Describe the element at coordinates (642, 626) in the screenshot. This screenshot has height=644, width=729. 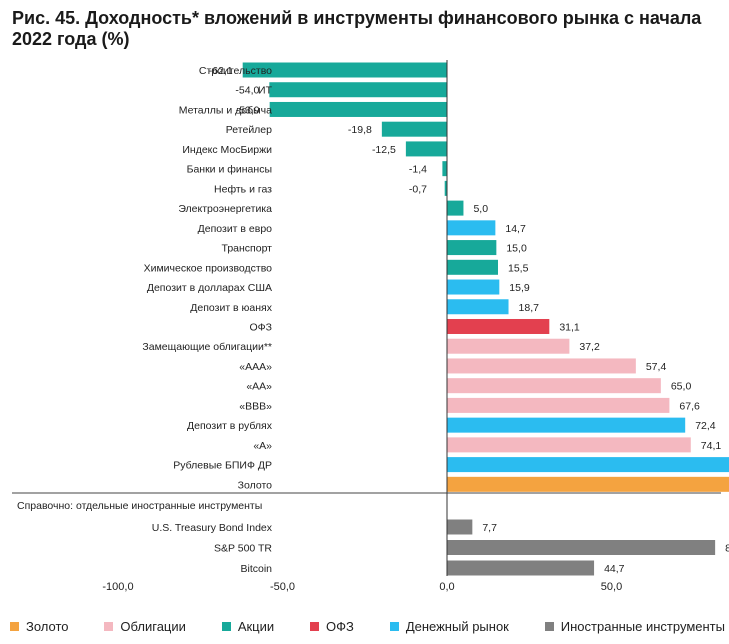
I see `legend-label-5: Иностранные инструменты` at that location.